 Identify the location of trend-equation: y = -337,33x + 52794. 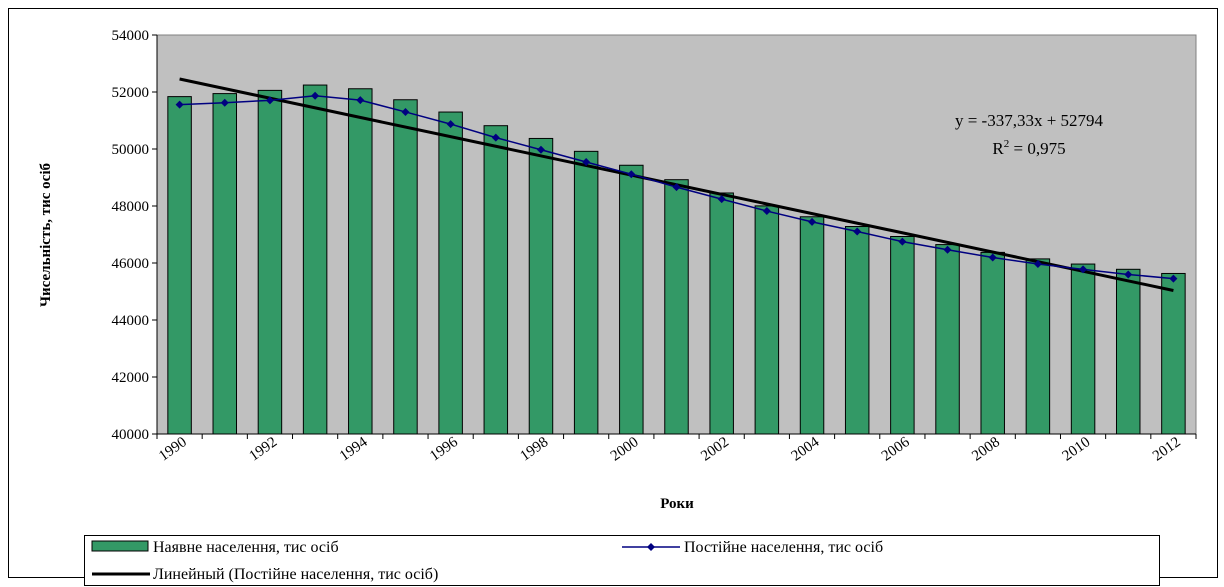
(1029, 120).